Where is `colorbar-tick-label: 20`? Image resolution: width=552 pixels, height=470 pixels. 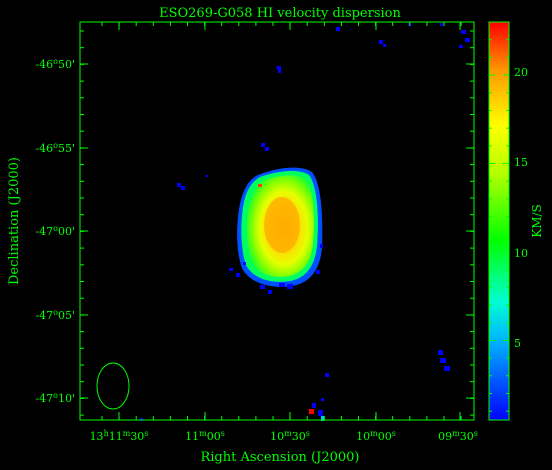 colorbar-tick-label: 20 is located at coordinates (521, 72).